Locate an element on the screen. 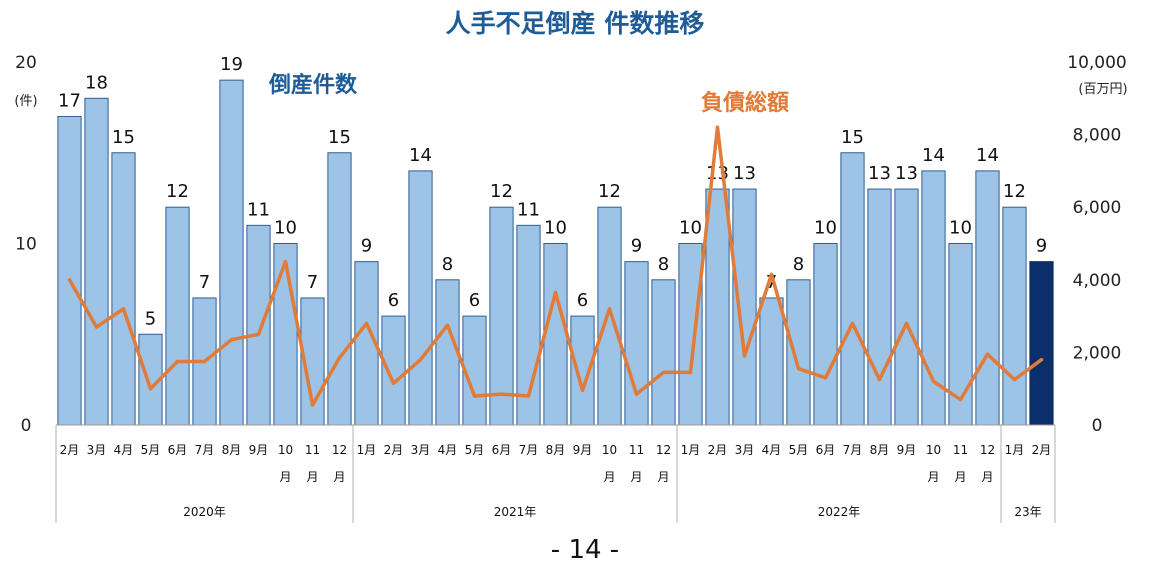 This screenshot has width=1162, height=579. y-right-tick-label: 0 is located at coordinates (1097, 426).